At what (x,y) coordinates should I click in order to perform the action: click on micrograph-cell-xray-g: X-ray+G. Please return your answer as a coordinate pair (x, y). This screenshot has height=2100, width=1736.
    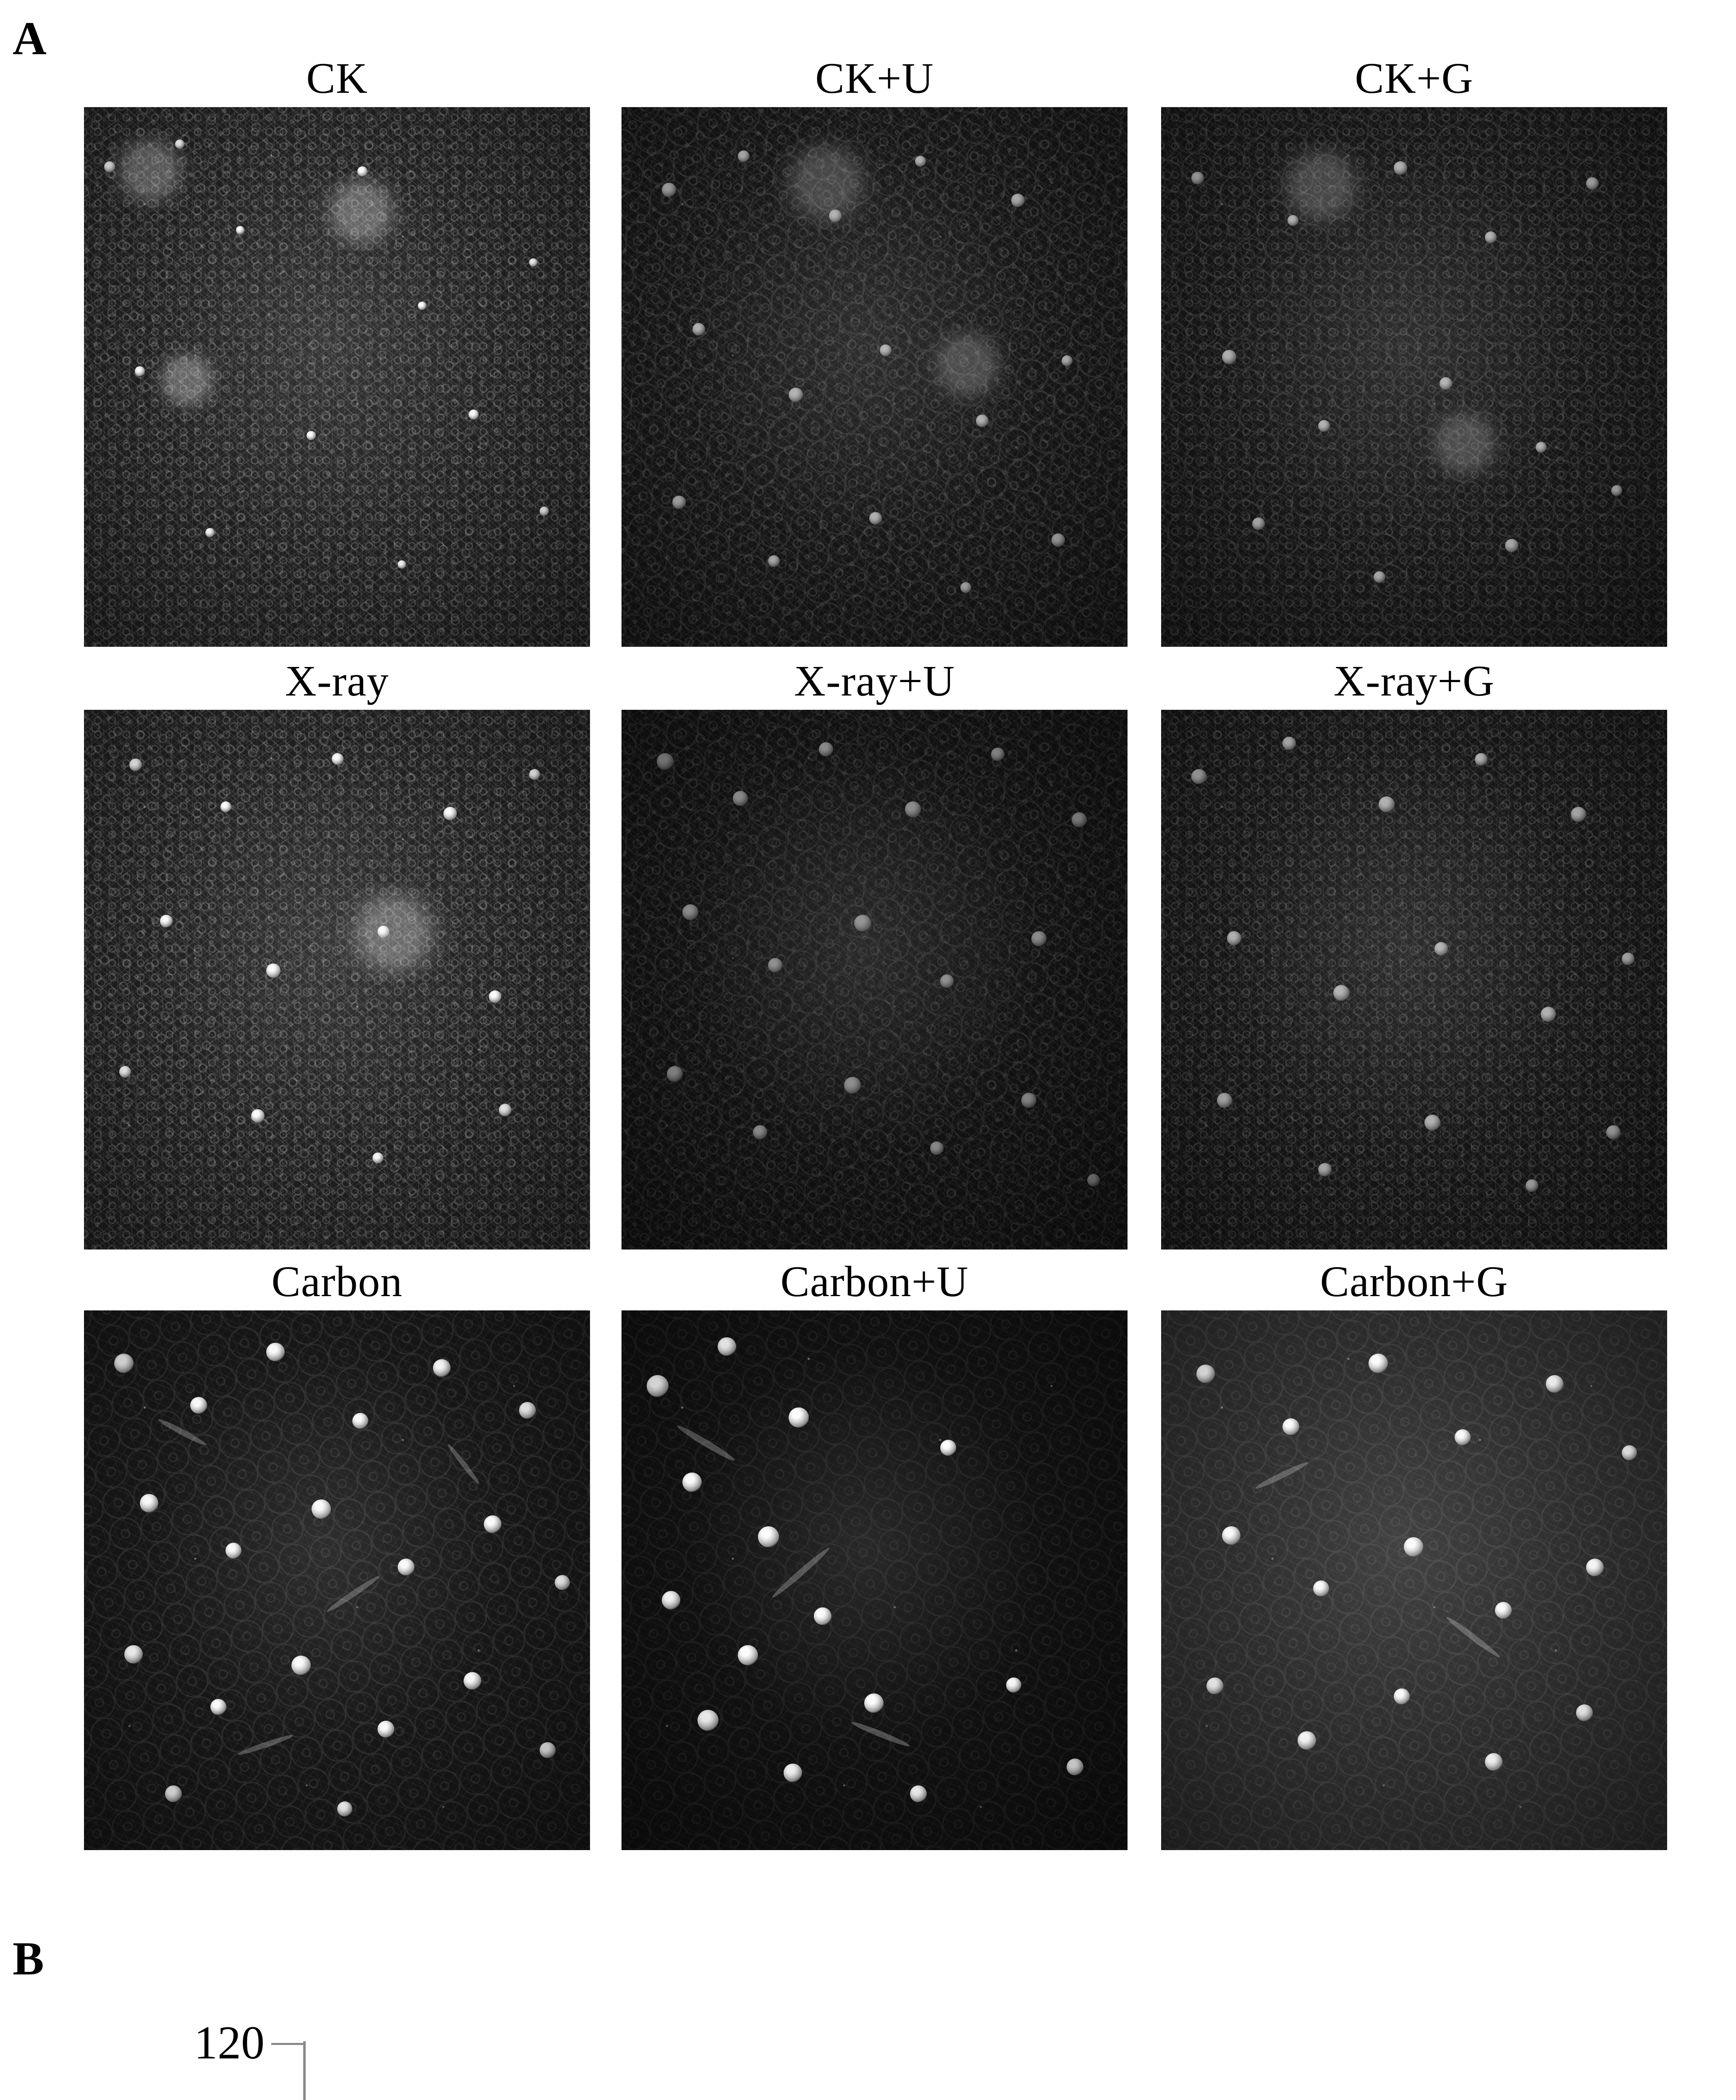
    Looking at the image, I should click on (1414, 958).